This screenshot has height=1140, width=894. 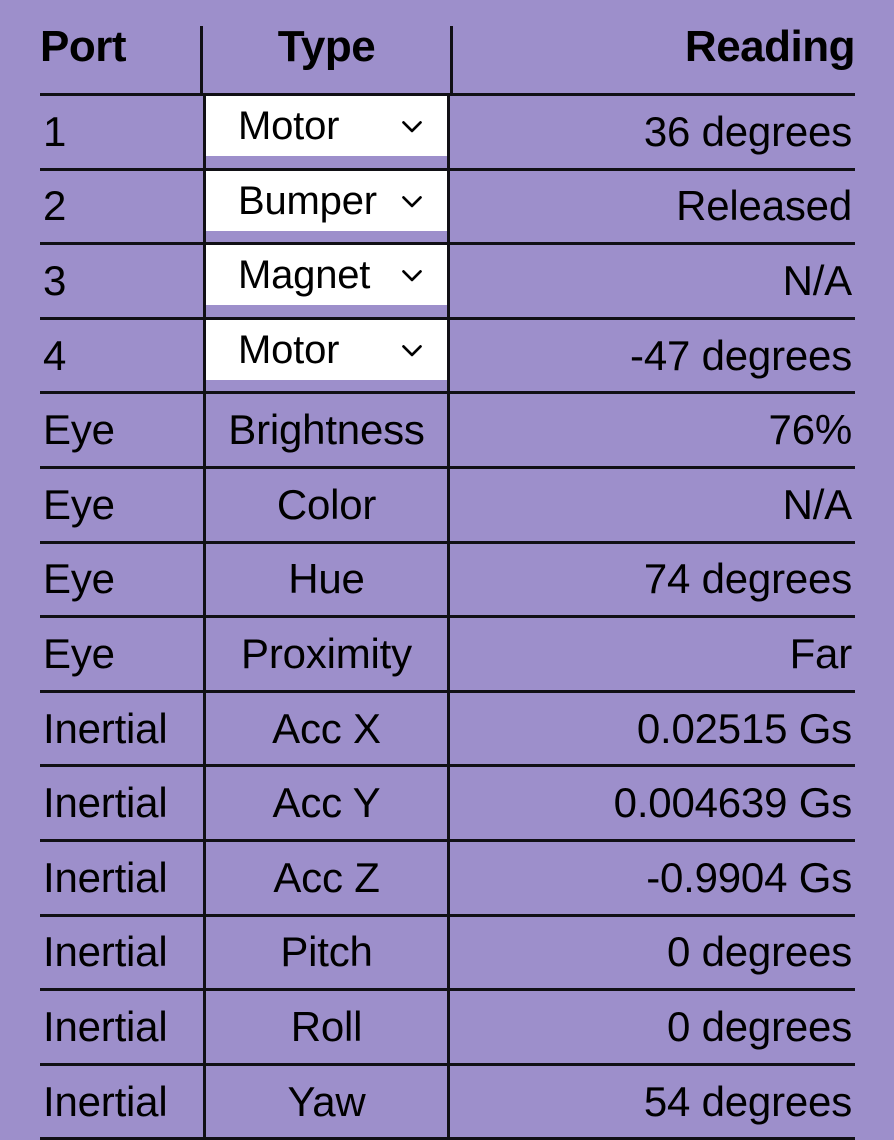 I want to click on sensor-type-label: Yaw, so click(x=326, y=1101).